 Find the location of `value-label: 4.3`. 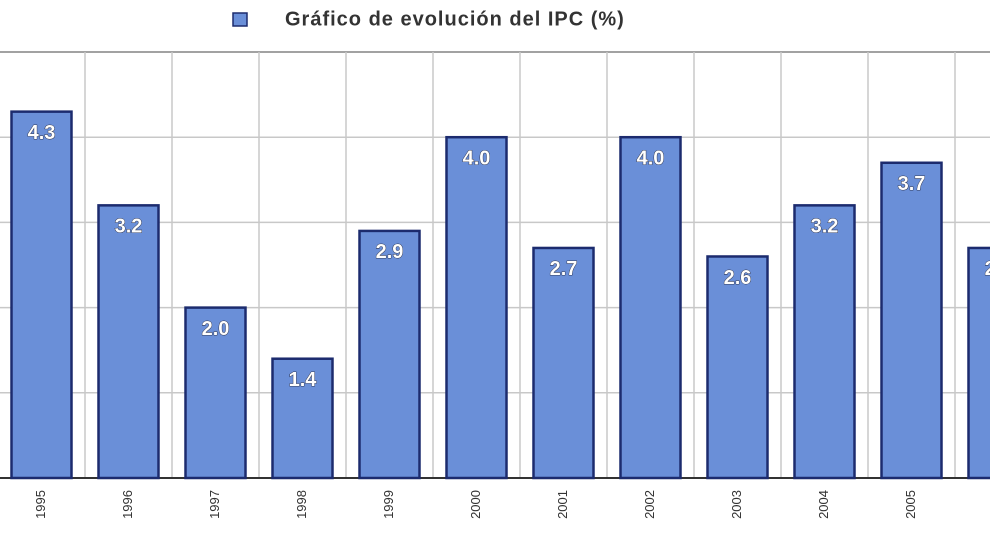

value-label: 4.3 is located at coordinates (42, 133).